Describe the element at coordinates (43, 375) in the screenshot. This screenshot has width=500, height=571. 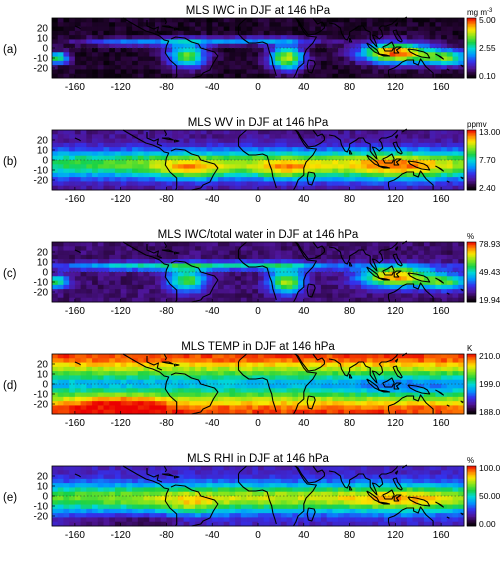
I see `y-tick-label: 10` at that location.